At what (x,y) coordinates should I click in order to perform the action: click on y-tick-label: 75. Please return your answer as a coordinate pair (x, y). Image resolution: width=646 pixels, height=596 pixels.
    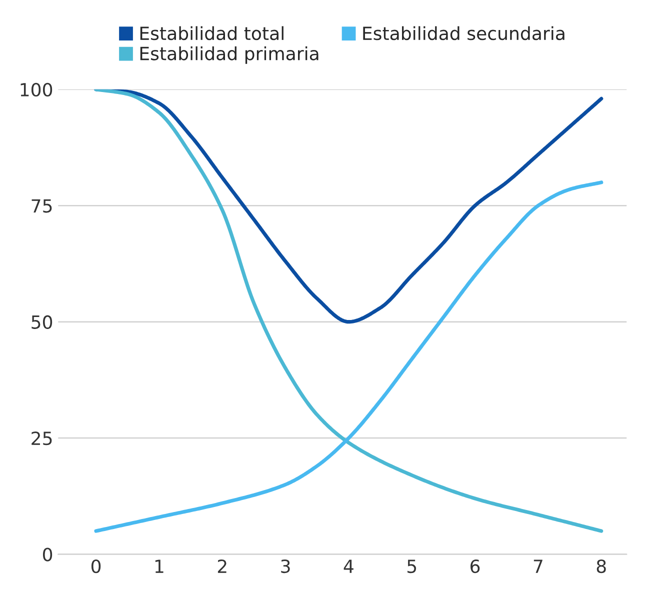
    Looking at the image, I should click on (42, 206).